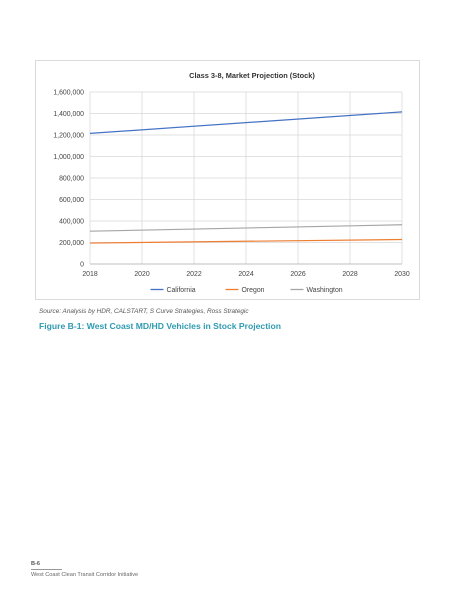 The image size is (463, 599). What do you see at coordinates (252, 75) in the screenshot?
I see `chart-title: Class 3-8, Market Projection (Stock)` at bounding box center [252, 75].